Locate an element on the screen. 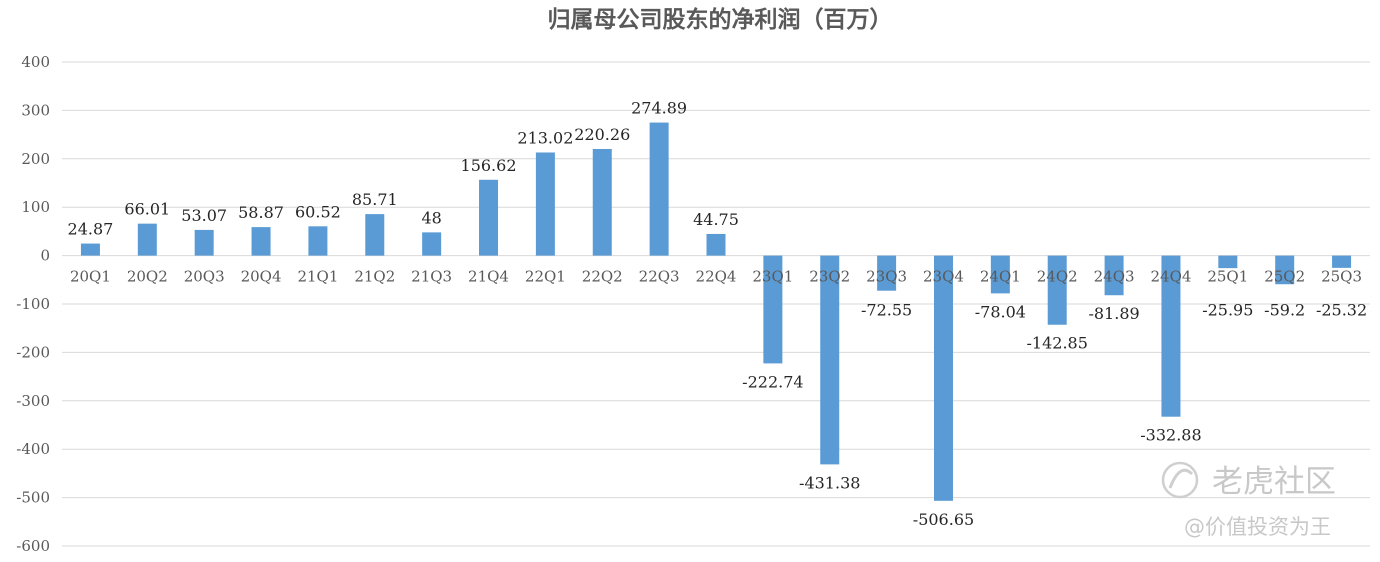 The width and height of the screenshot is (1380, 562). y-tick-label: -600 is located at coordinates (33, 546).